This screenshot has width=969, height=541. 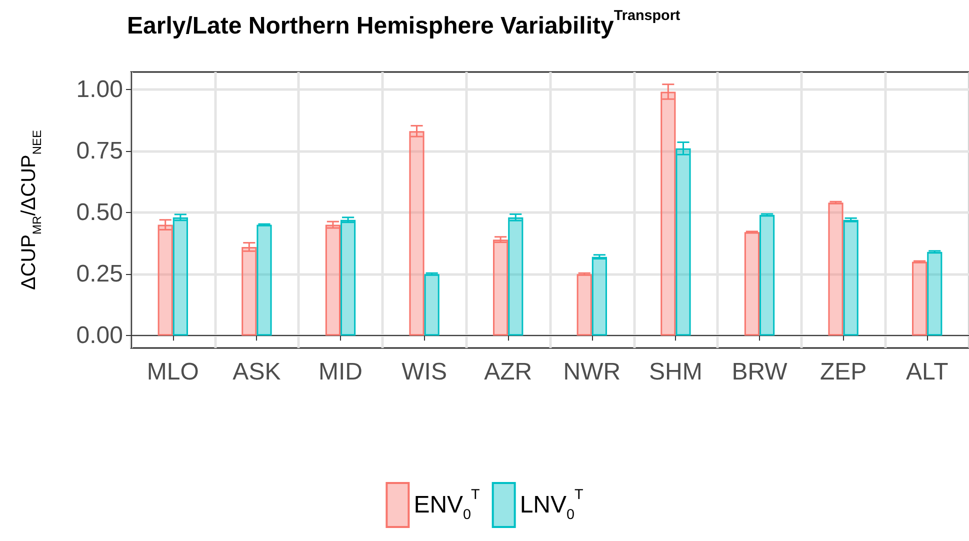 I want to click on x-tick-label: ZEP, so click(x=843, y=372).